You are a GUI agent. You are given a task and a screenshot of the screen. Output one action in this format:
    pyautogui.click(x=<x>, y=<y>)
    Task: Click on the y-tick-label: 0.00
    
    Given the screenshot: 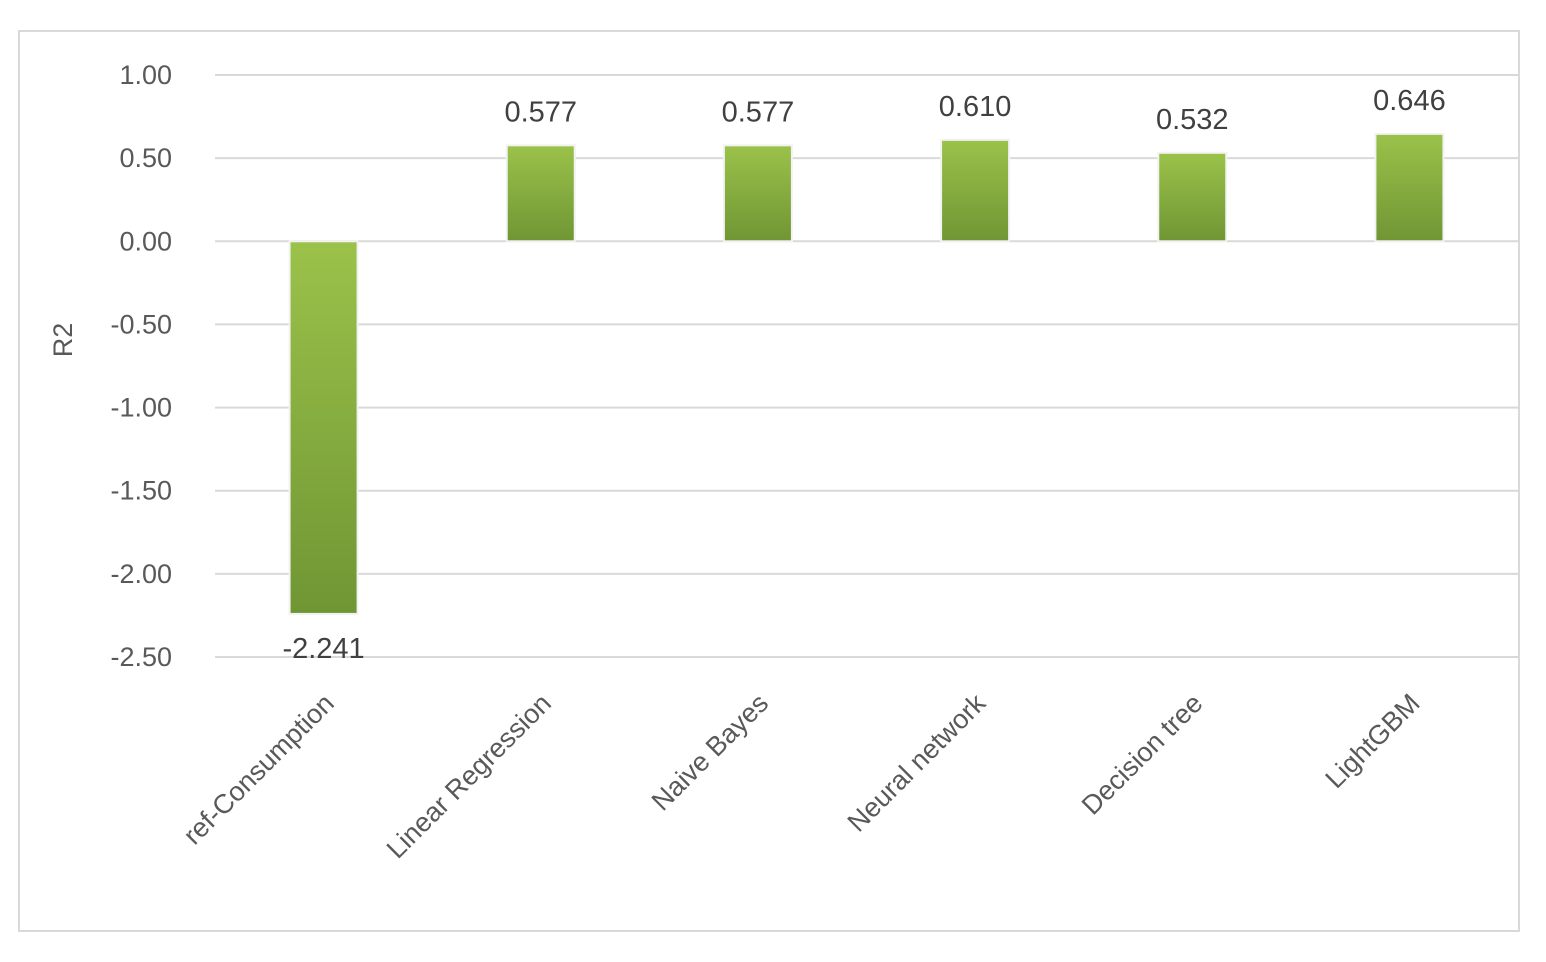 What is the action you would take?
    pyautogui.click(x=145, y=241)
    